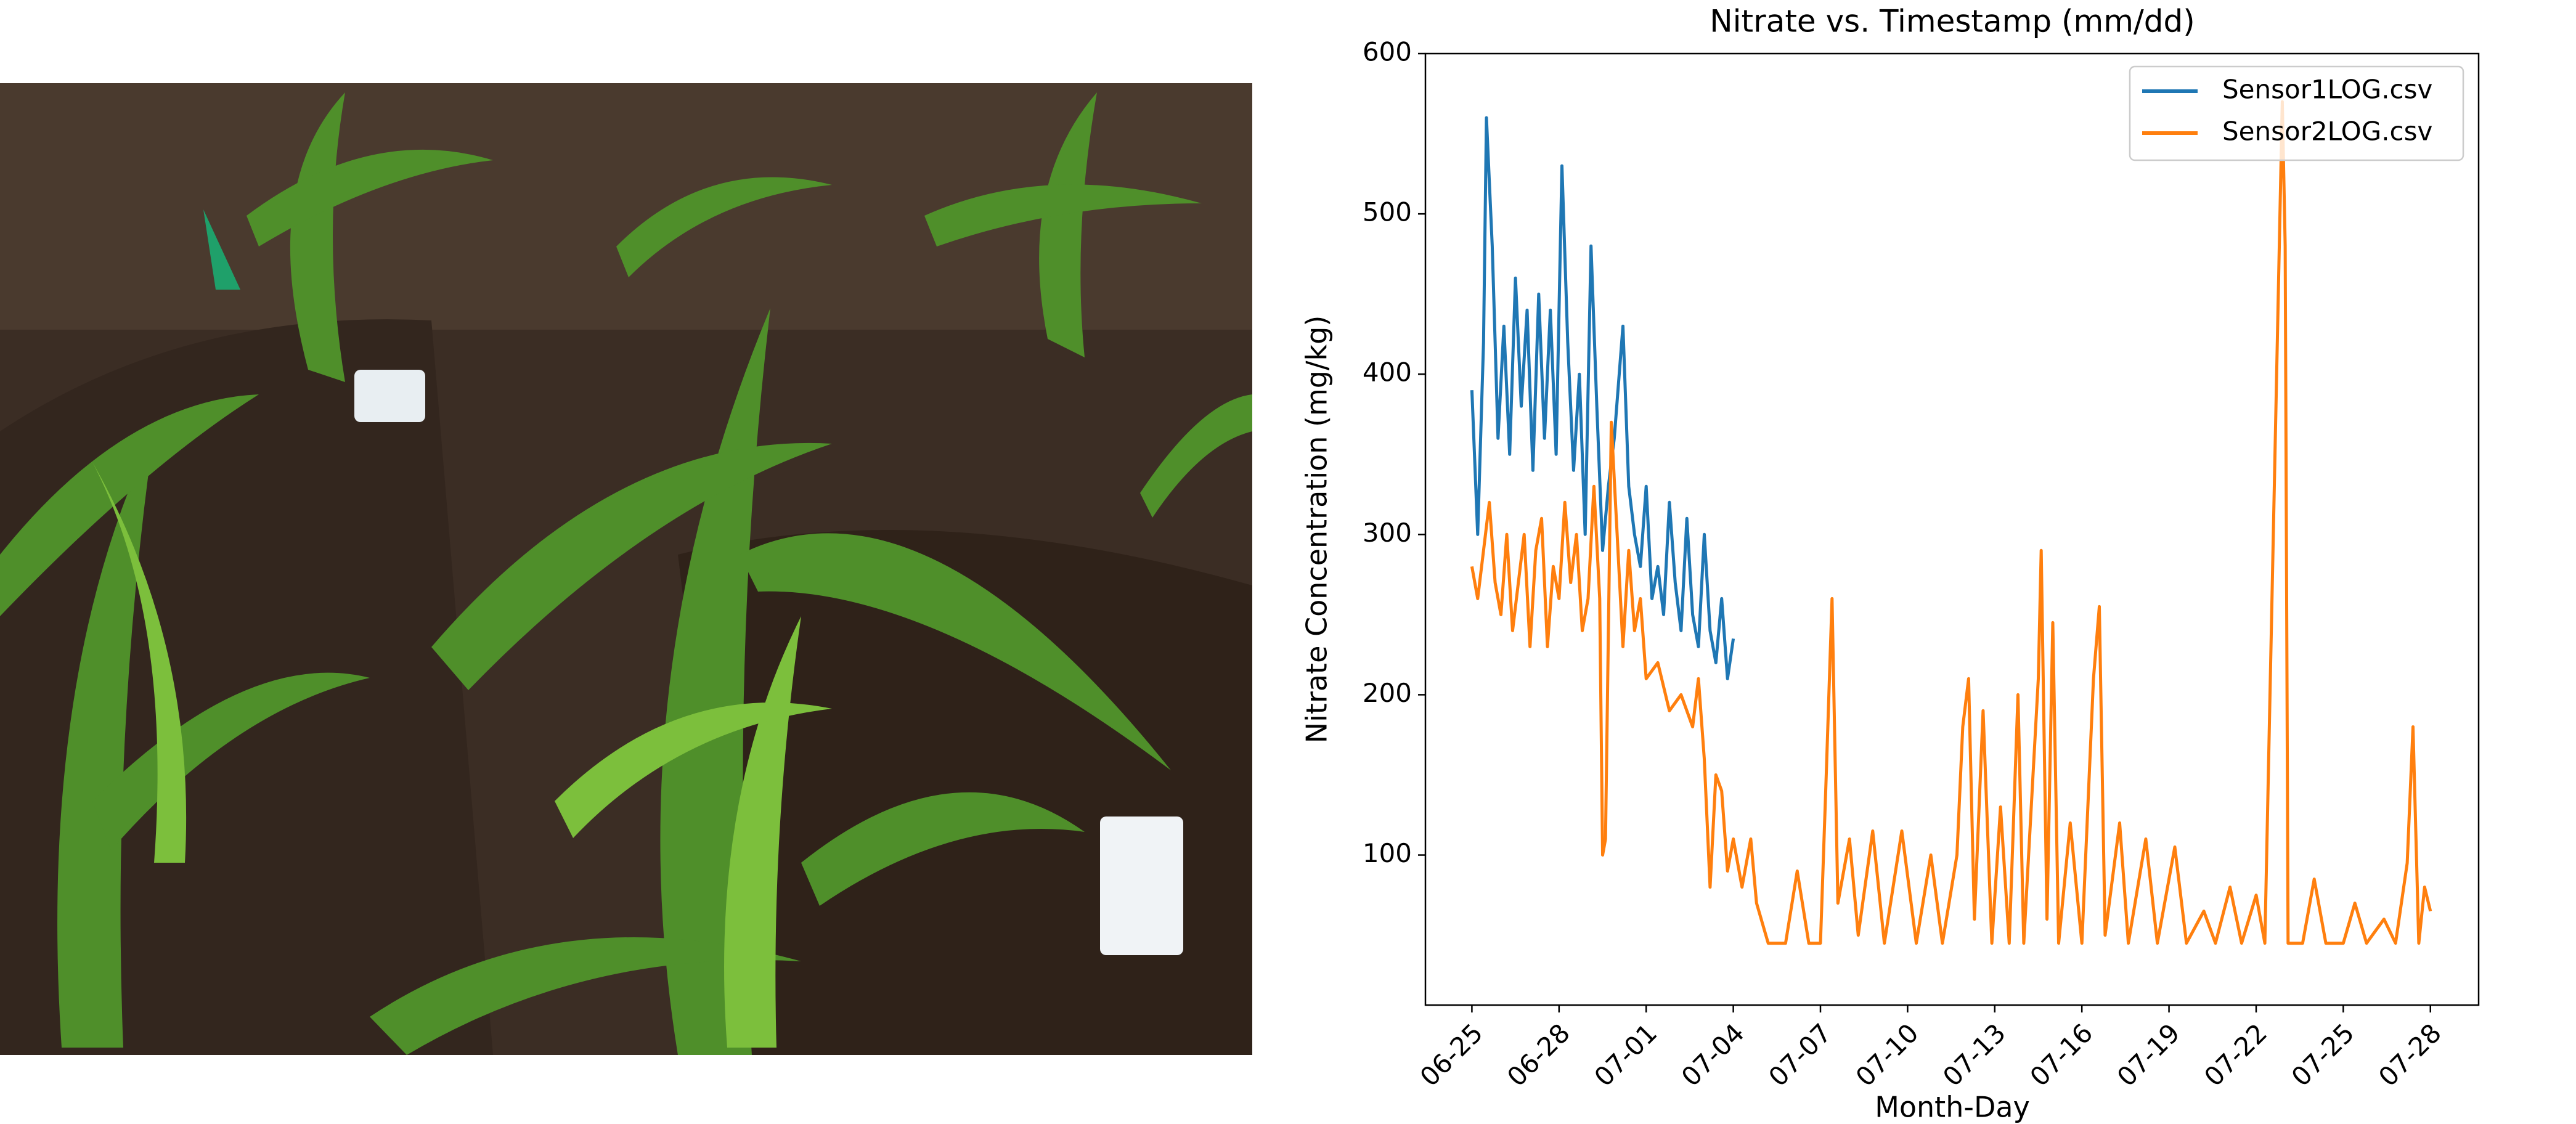  What do you see at coordinates (1953, 1107) in the screenshot?
I see `x-axis-label: Month-Day` at bounding box center [1953, 1107].